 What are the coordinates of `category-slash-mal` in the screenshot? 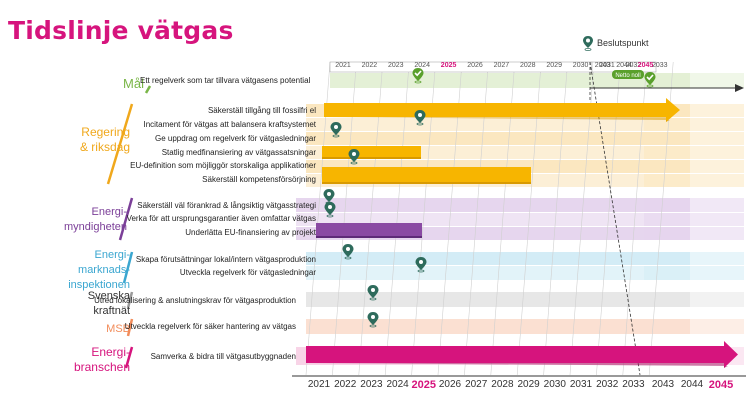 It's located at (148, 89).